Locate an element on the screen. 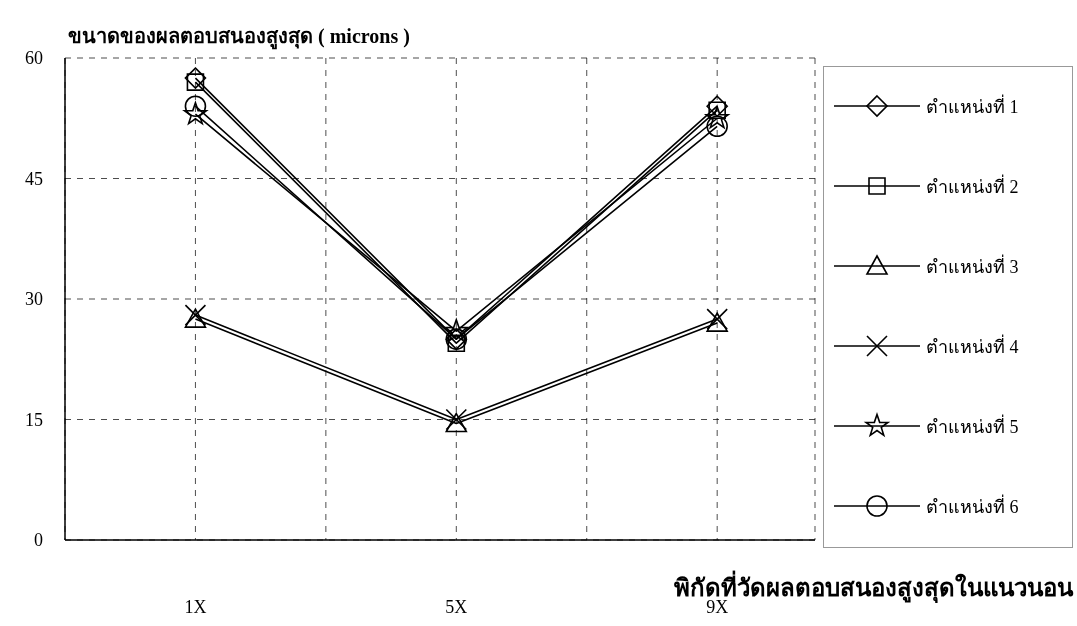  legend-label: ตำแหน่งที่ 3 is located at coordinates (972, 266).